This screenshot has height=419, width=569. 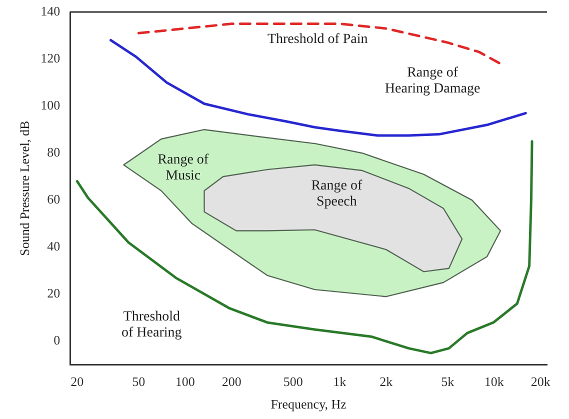 I want to click on annotation: Range of Hearing Damage, so click(x=432, y=80).